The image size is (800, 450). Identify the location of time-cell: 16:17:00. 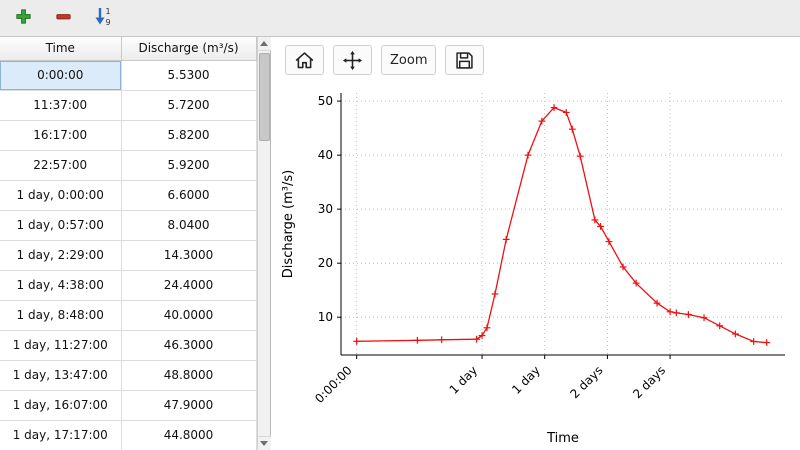
(61, 135).